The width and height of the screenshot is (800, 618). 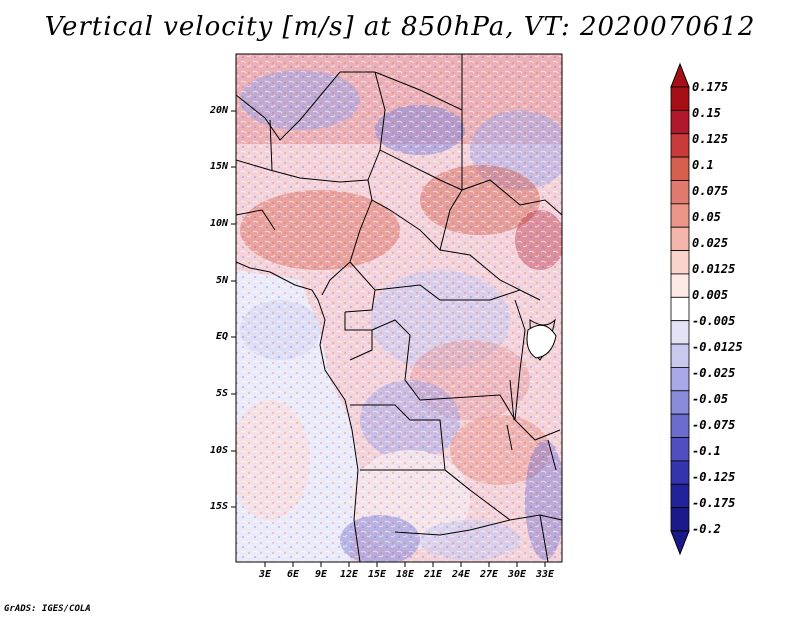 What do you see at coordinates (714, 503) in the screenshot?
I see `colorbar-label: -0.175` at bounding box center [714, 503].